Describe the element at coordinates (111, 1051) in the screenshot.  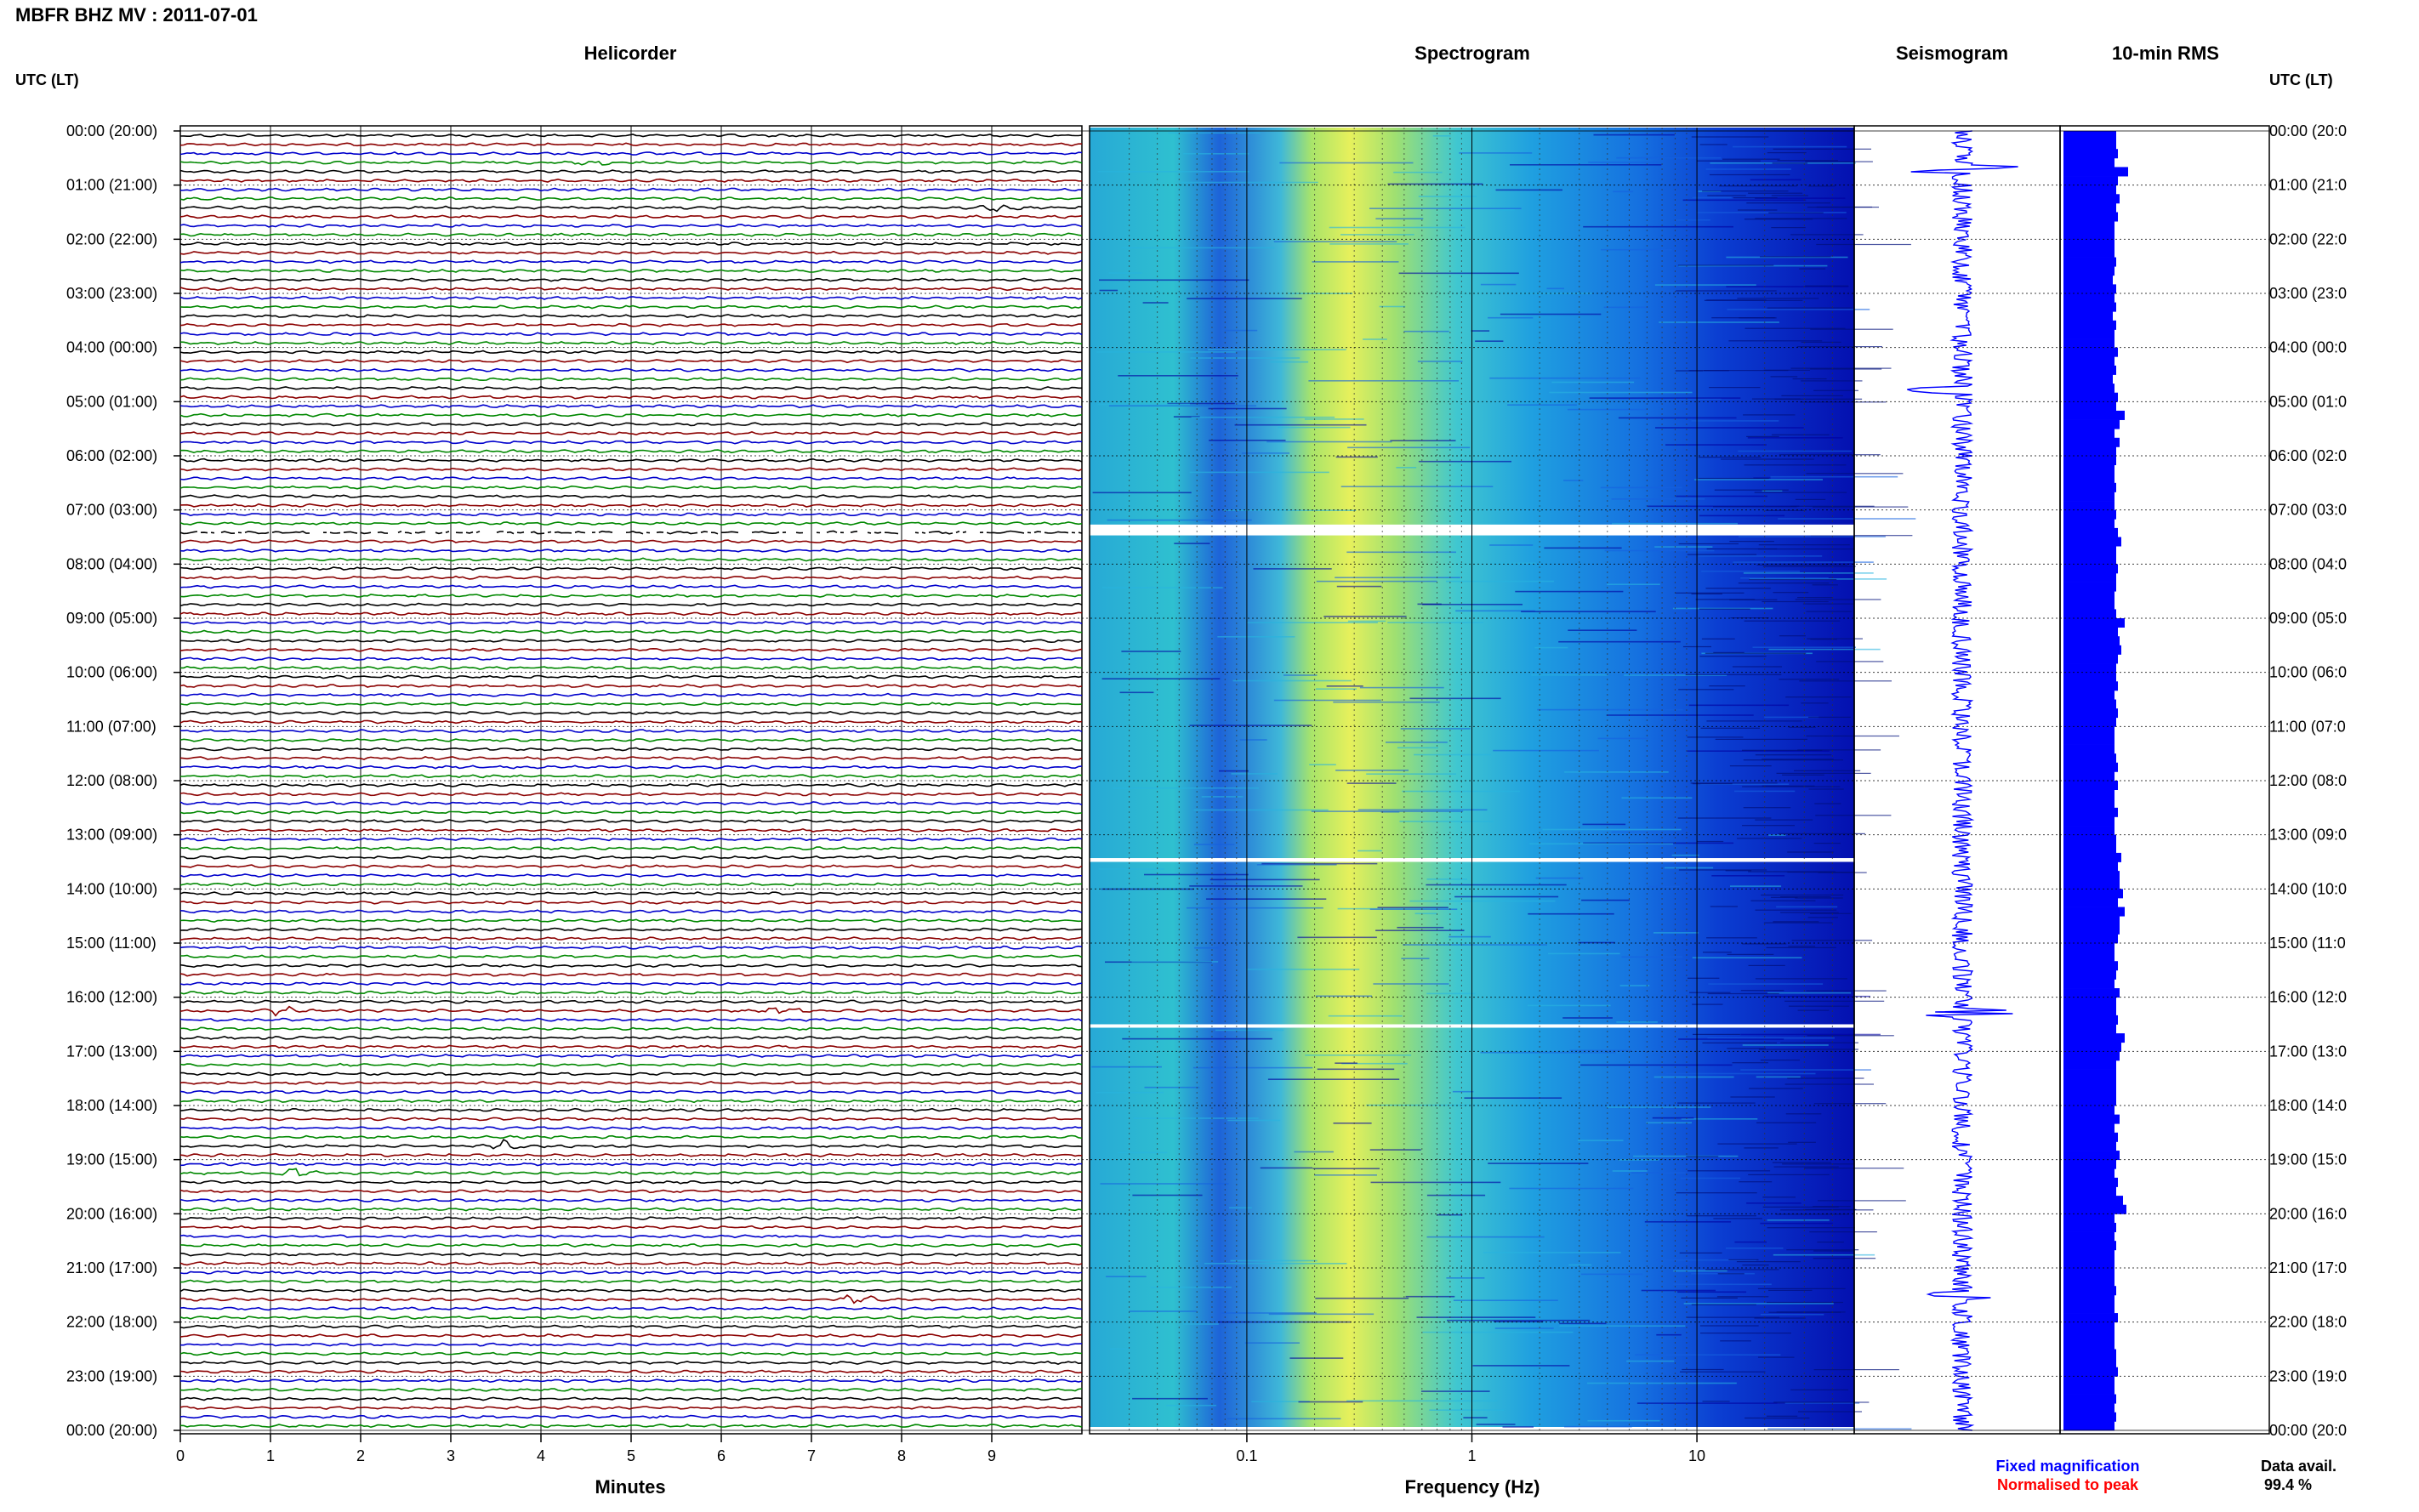
I see `time-label-left: 17:00 (13:00)` at that location.